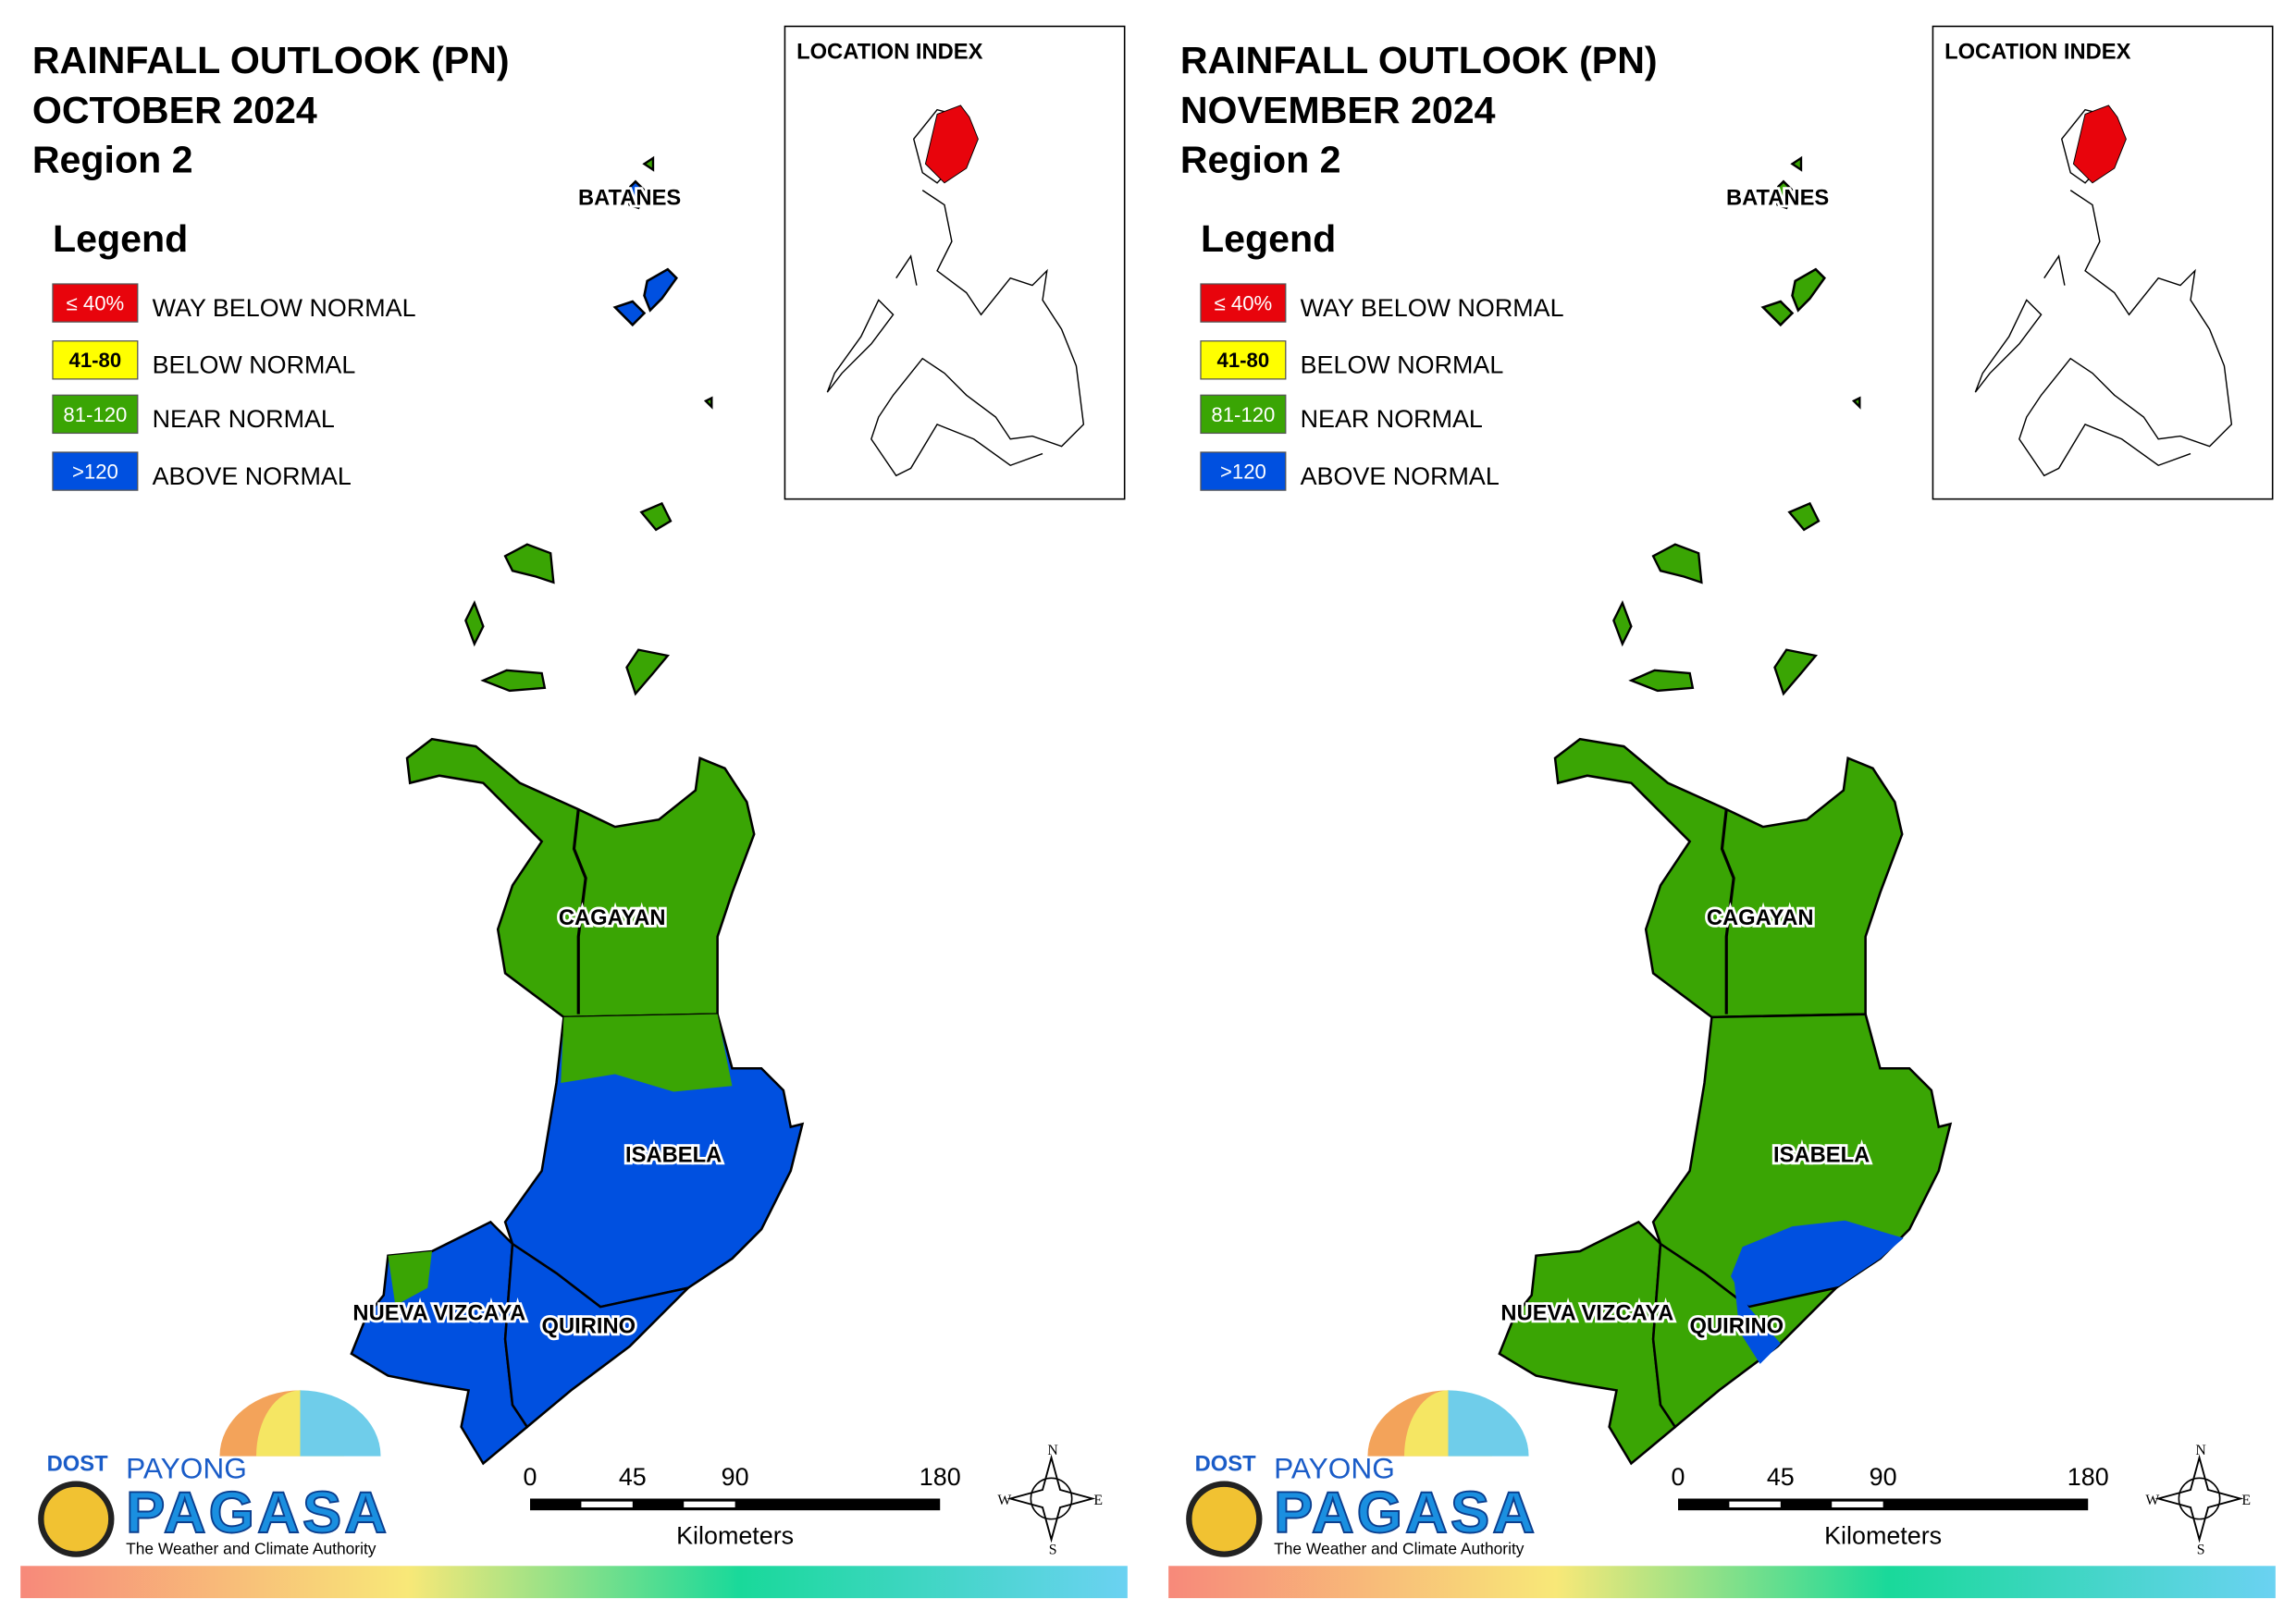  I want to click on scale-label: 45, so click(633, 1477).